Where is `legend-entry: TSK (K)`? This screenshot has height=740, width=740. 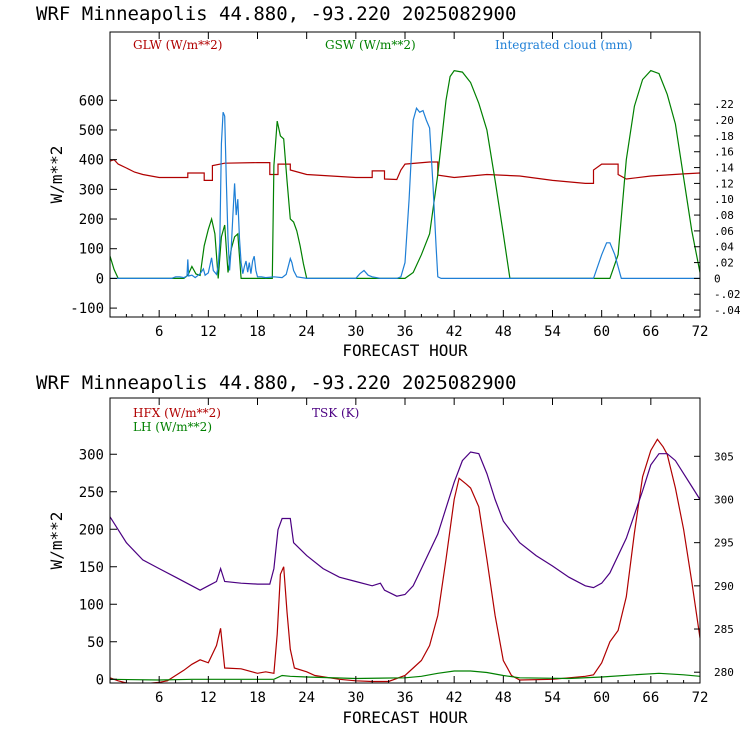
legend-entry: TSK (K) is located at coordinates (335, 413).